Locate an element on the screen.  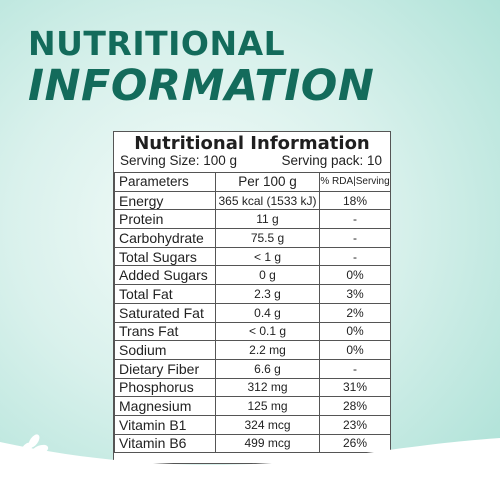
rda-serving: 28% is located at coordinates (355, 406).